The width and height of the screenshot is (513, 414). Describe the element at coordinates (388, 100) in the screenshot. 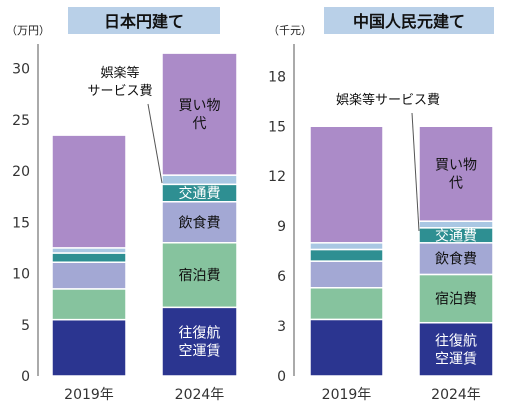

I see `annotation-label: 娯楽等サービス費` at that location.